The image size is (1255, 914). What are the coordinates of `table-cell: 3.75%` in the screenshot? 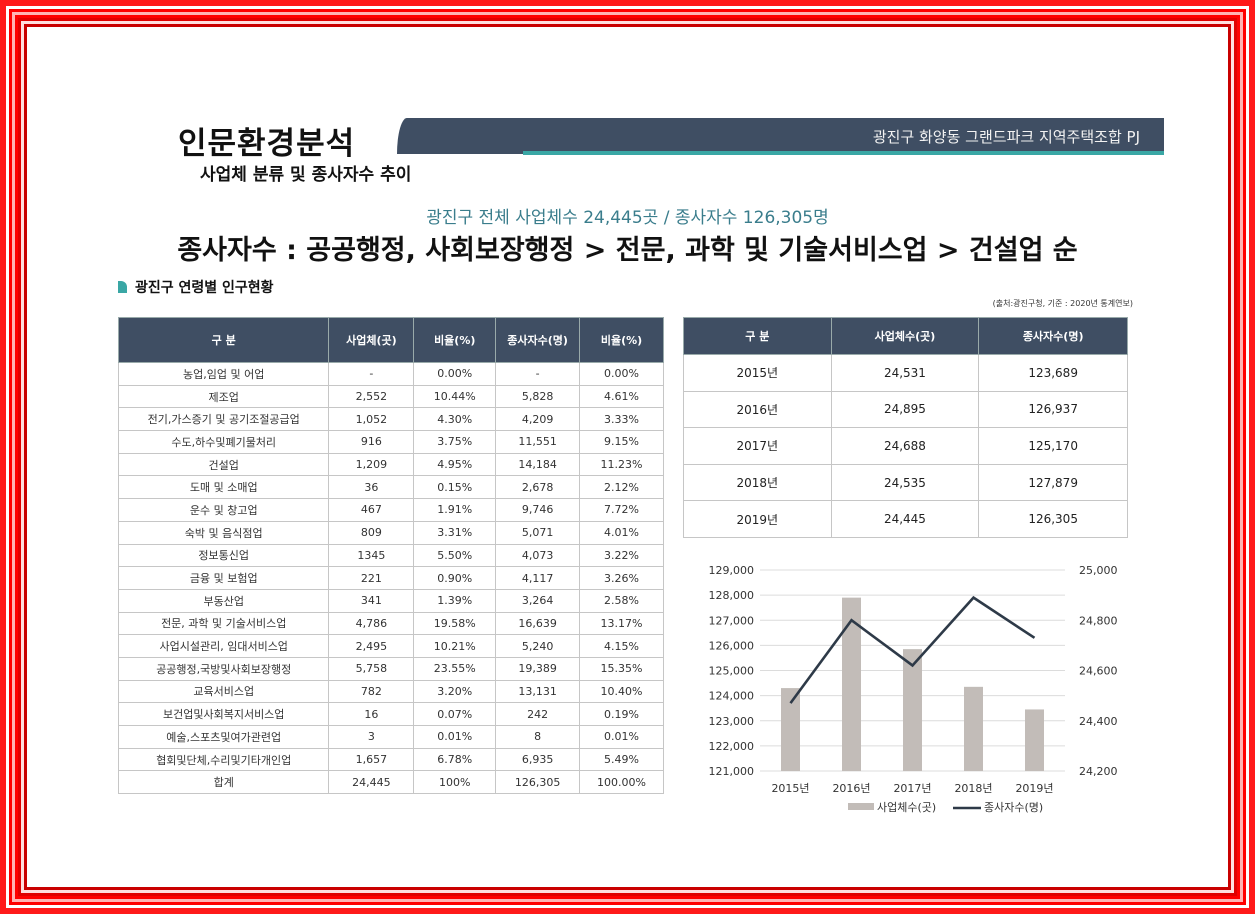 It's located at (455, 442).